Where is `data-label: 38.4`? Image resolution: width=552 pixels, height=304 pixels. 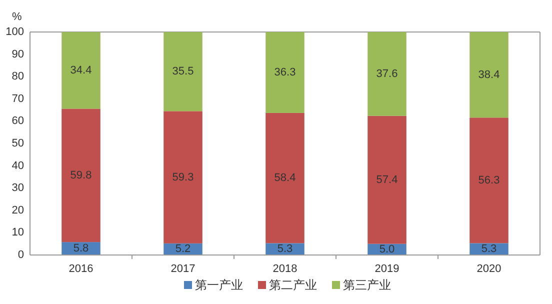
data-label: 38.4 is located at coordinates (489, 74).